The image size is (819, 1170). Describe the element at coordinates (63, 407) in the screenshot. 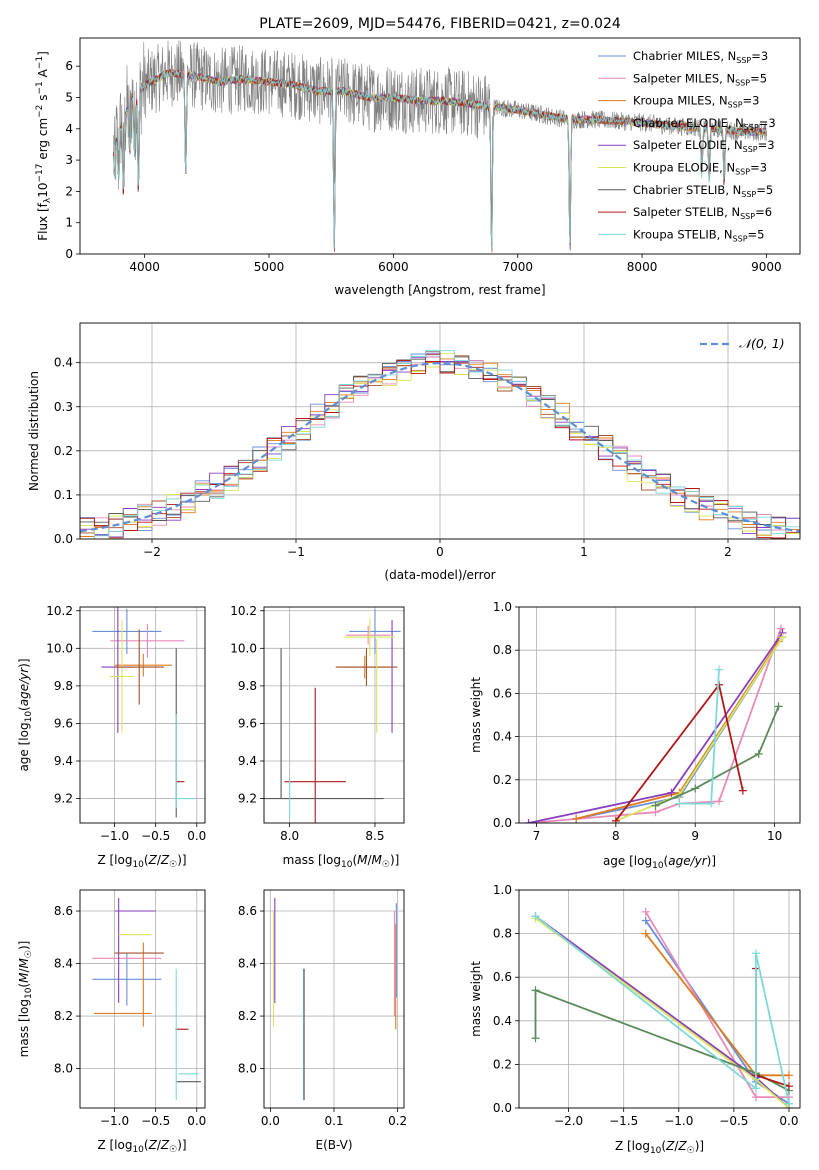

I see `y-tick-label: 0.3` at that location.